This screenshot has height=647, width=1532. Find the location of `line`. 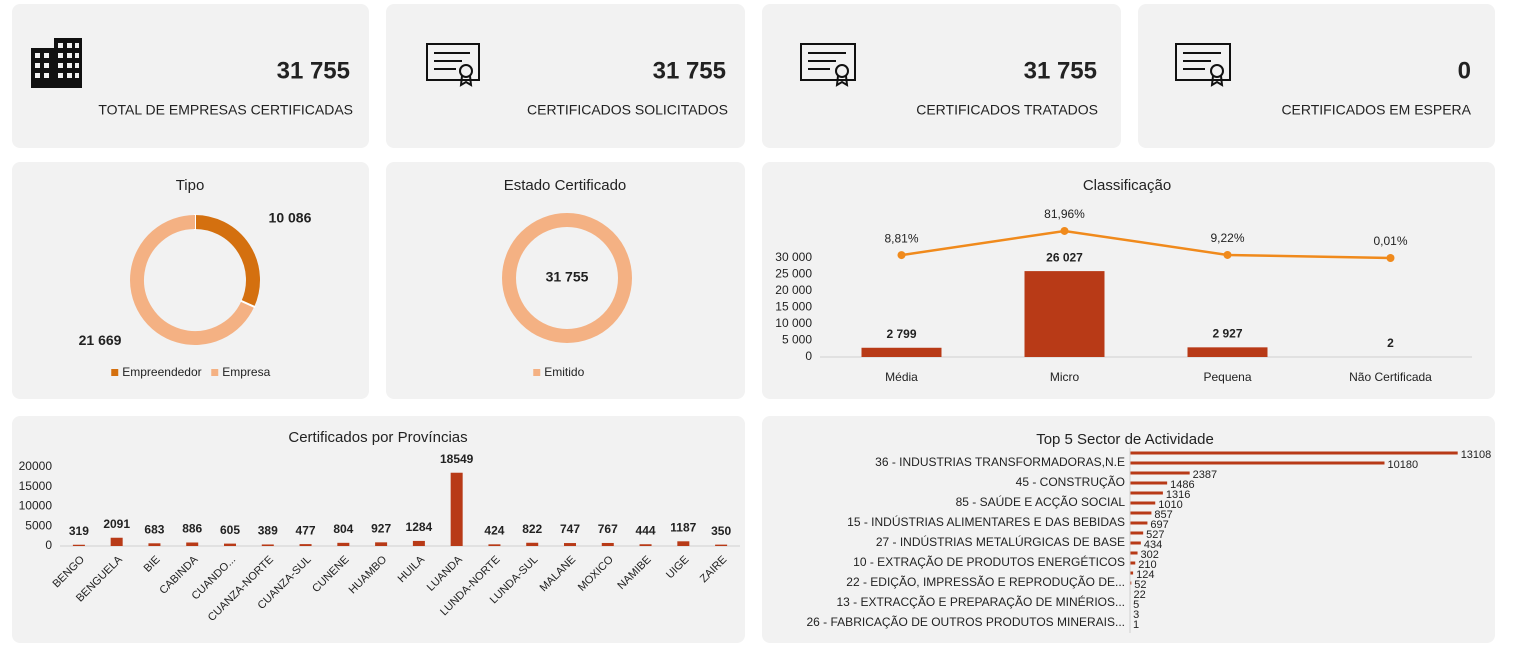

line is located at coordinates (1146, 244).